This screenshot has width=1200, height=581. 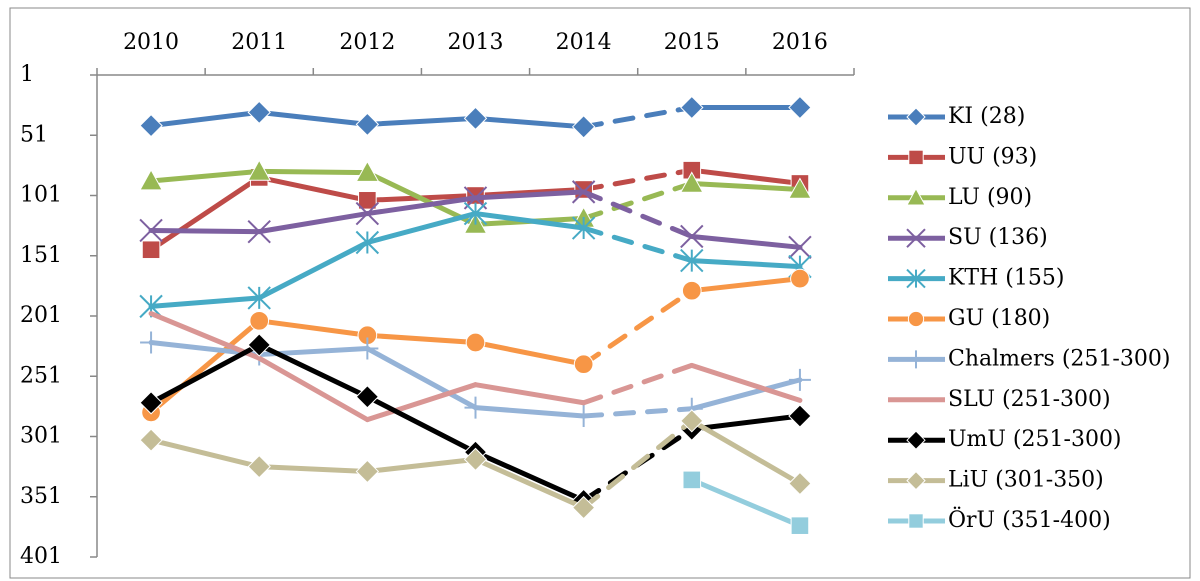 What do you see at coordinates (41, 315) in the screenshot?
I see `y-tick-label: 201` at bounding box center [41, 315].